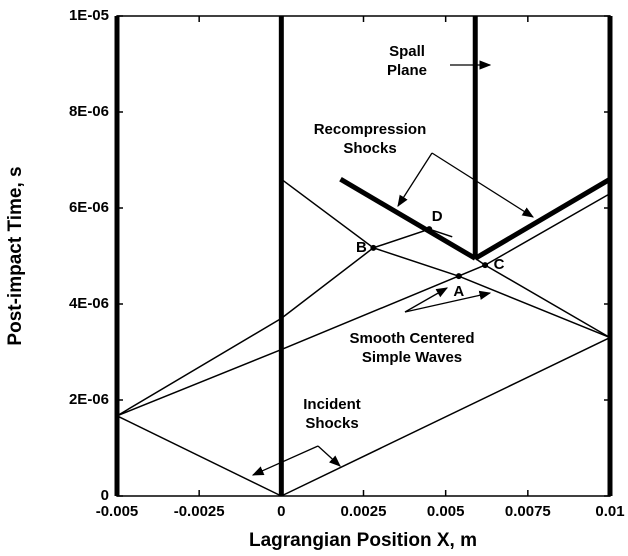 The image size is (628, 556). I want to click on point-label: D, so click(437, 216).